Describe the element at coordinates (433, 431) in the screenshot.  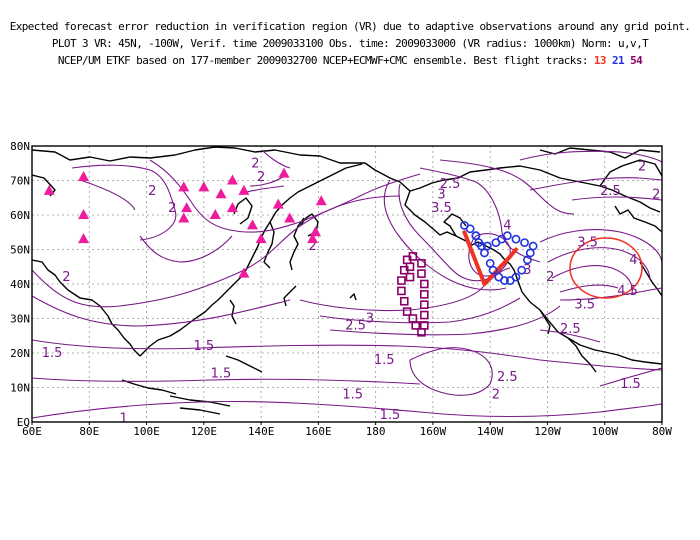
I see `x-tick-label: 160W` at that location.